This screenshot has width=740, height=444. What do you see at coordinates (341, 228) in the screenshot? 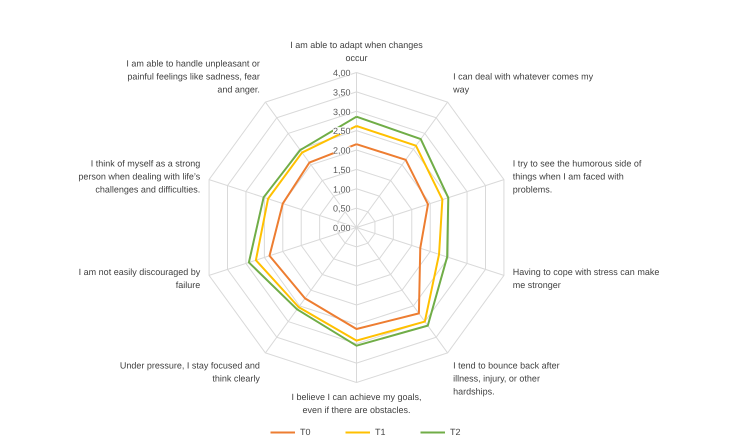
I see `y-tick-label: 0,00` at bounding box center [341, 228].